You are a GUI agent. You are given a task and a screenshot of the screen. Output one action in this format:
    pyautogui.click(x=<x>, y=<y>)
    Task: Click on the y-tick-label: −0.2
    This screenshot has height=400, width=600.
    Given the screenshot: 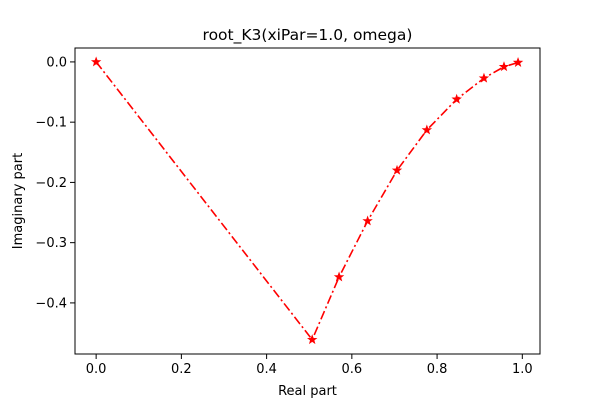 What is the action you would take?
    pyautogui.click(x=51, y=183)
    